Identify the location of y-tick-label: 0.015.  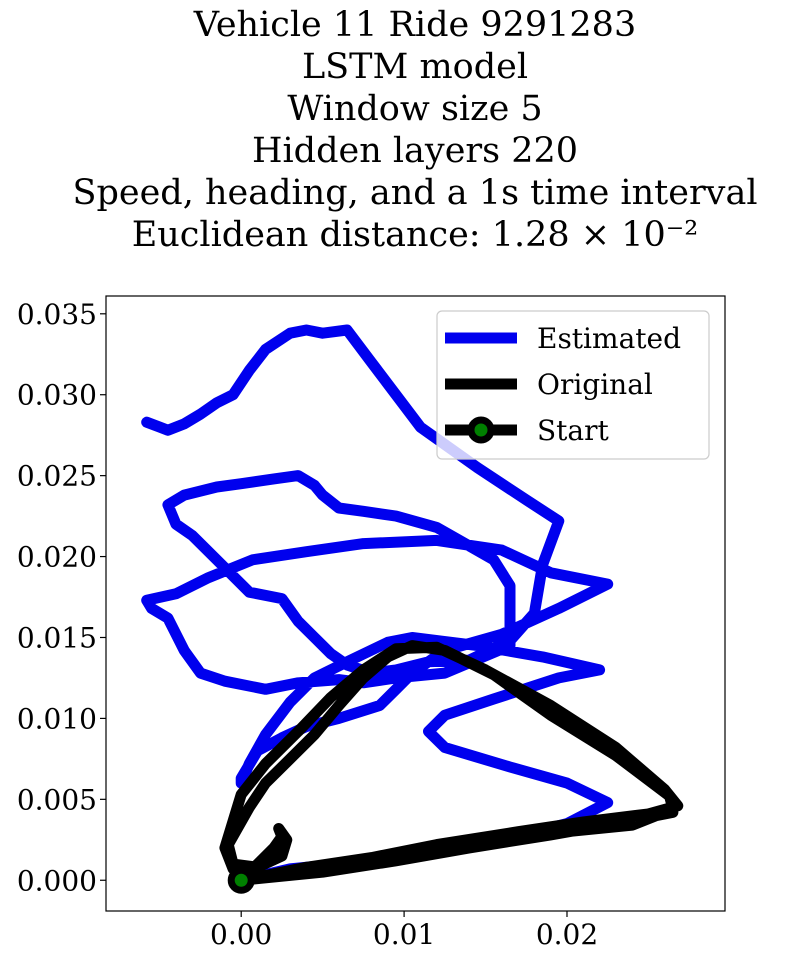
(57, 637).